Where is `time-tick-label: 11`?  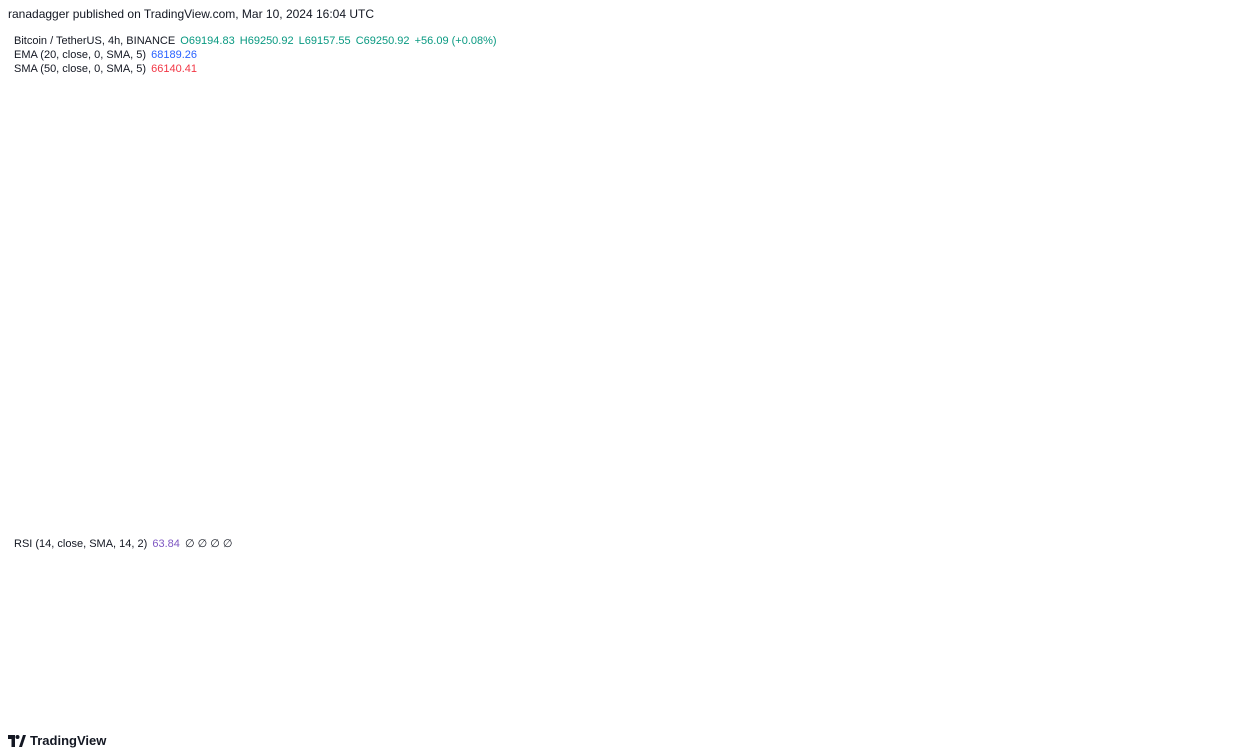
time-tick-label: 11 is located at coordinates (1095, 713).